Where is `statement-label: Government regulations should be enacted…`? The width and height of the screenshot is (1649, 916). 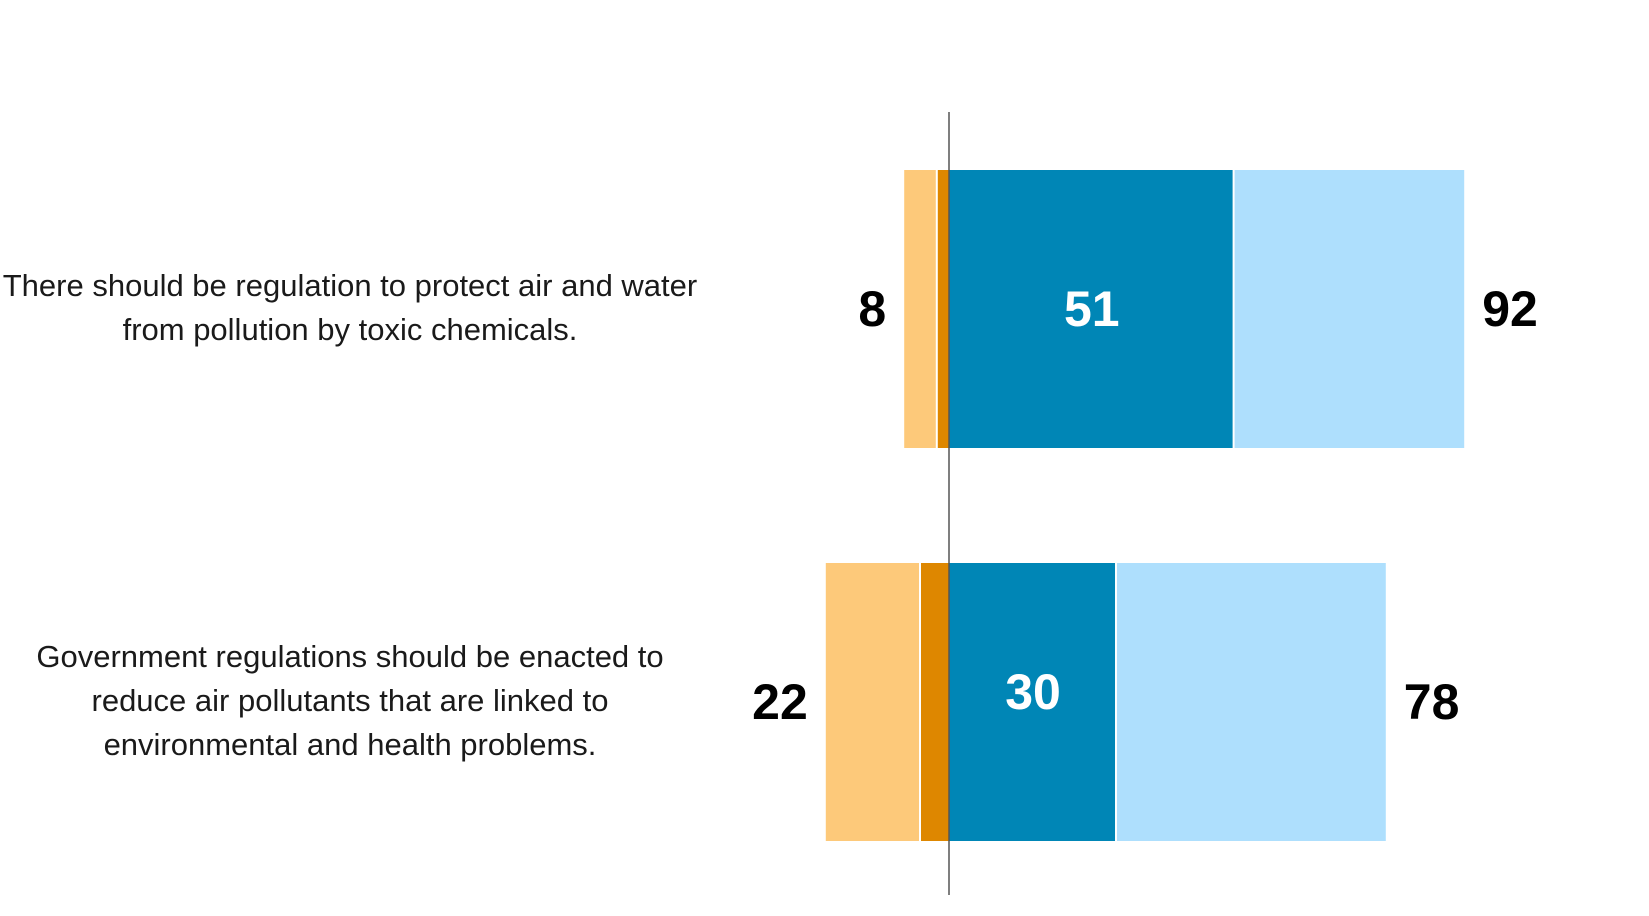 statement-label: Government regulations should be enacted… is located at coordinates (350, 700).